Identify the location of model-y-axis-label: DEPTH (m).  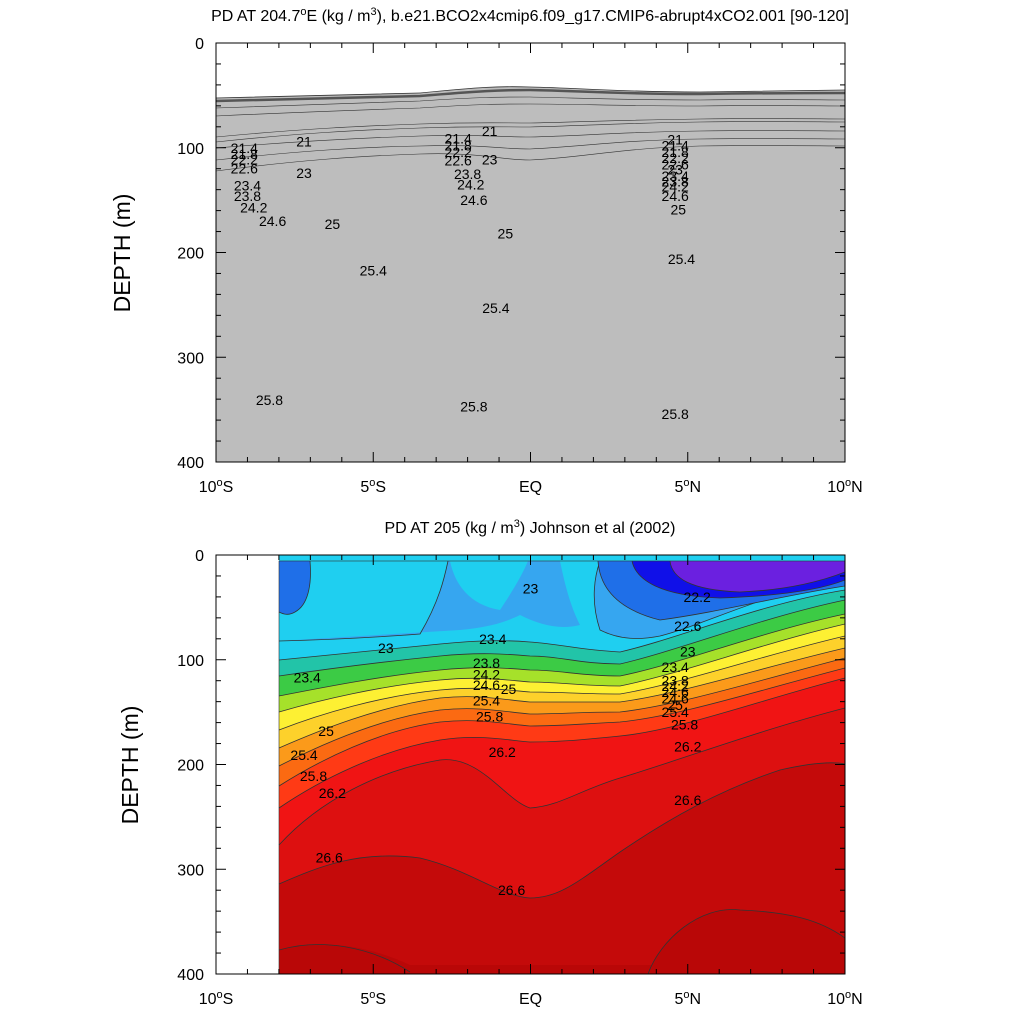
(122, 253).